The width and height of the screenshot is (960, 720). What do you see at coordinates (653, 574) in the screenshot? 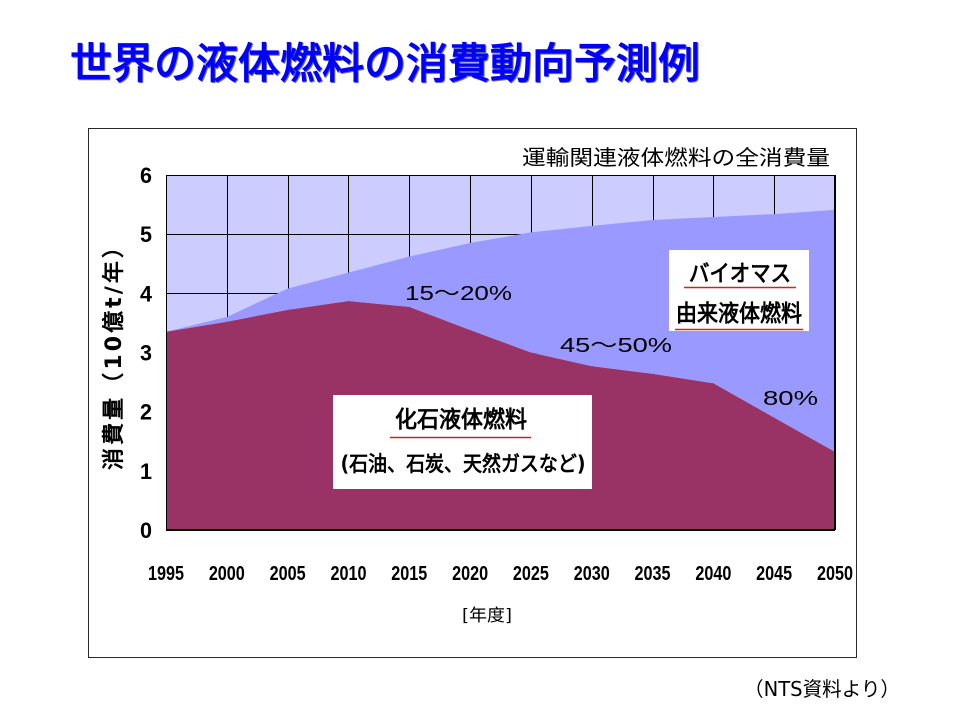
I see `x-tick-label: 2035` at bounding box center [653, 574].